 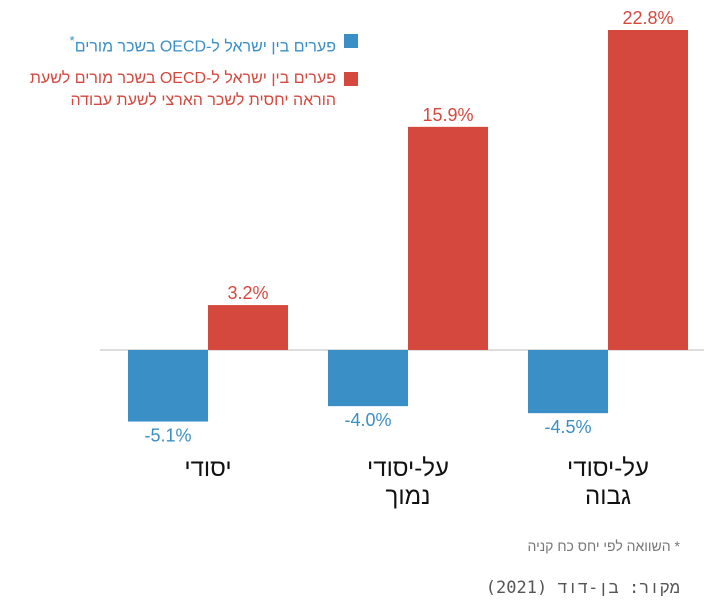 I want to click on legend-item-blue: פערים בין ישראל ל-OECD בשכר מורים*, so click(x=194, y=44).